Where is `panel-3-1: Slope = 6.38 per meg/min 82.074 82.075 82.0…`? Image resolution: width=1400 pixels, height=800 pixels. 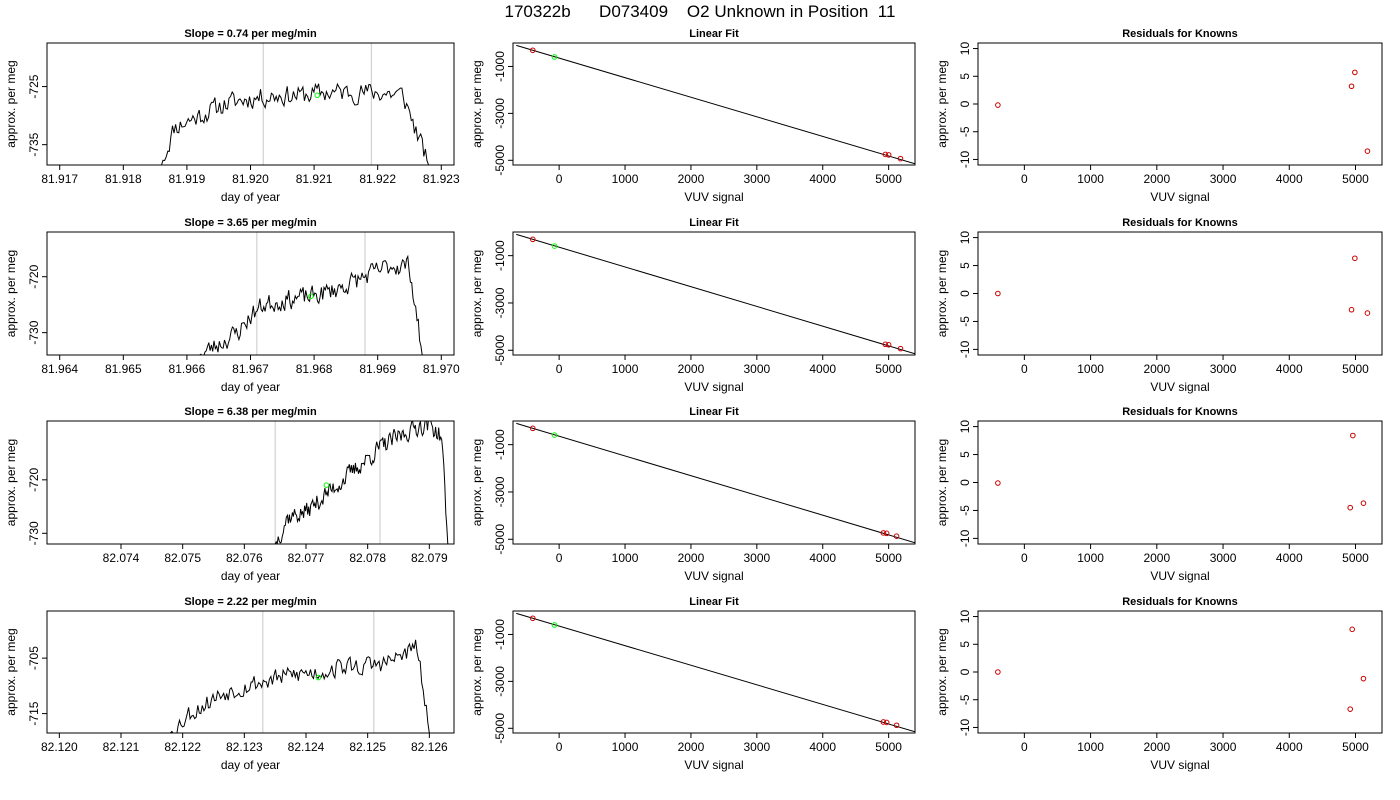
panel-3-1: Slope = 6.38 per meg/min 82.074 82.075 82.0… is located at coordinates (229, 494).